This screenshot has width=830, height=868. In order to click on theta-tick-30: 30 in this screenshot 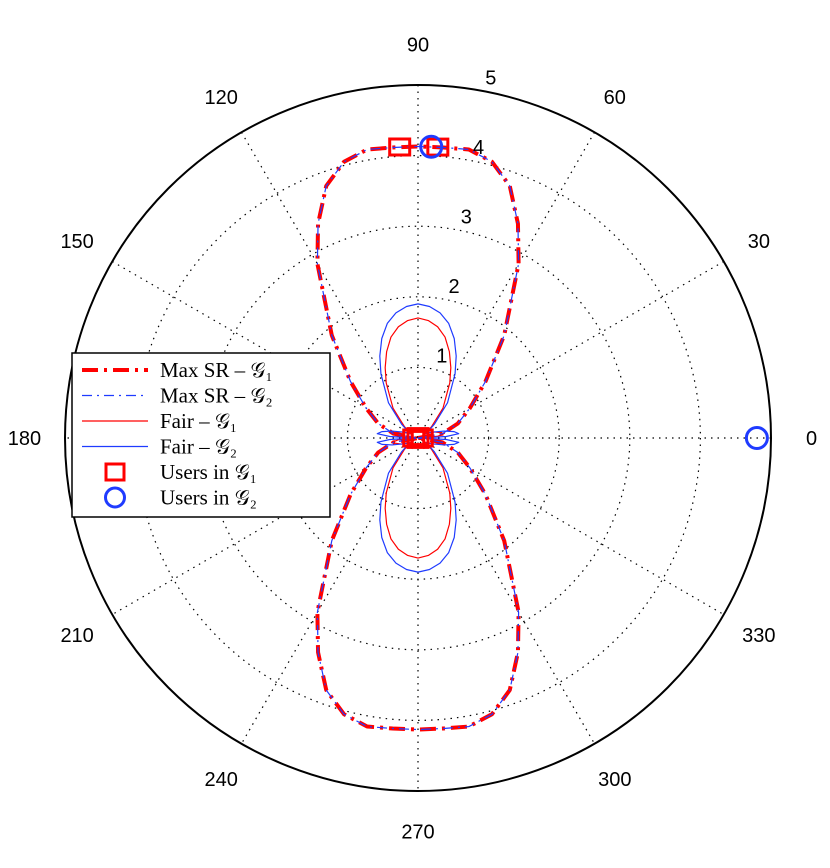, I will do `click(759, 242)`.